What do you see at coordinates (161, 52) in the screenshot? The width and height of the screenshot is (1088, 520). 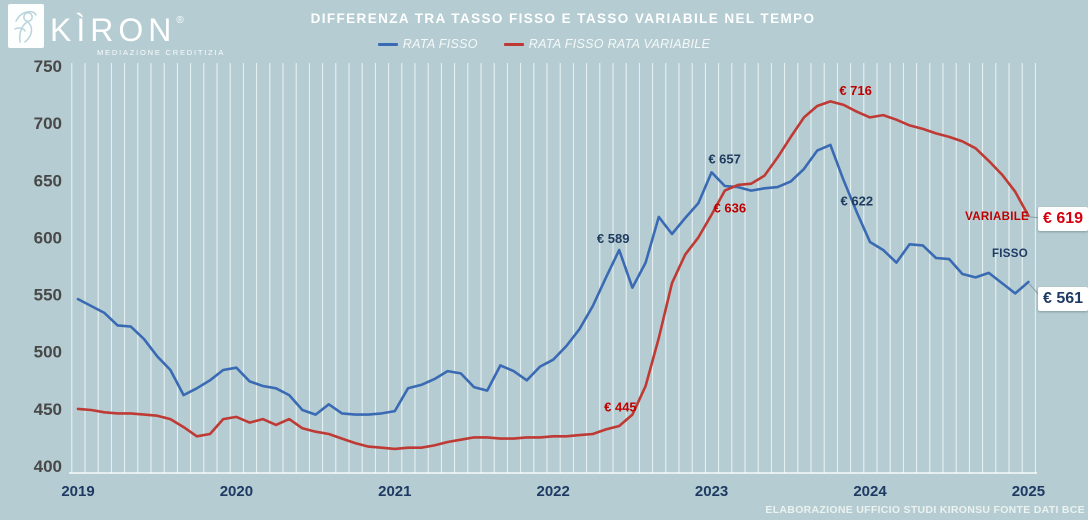 I see `brand-tagline: MEDIAZIONE CREDITIZIA` at bounding box center [161, 52].